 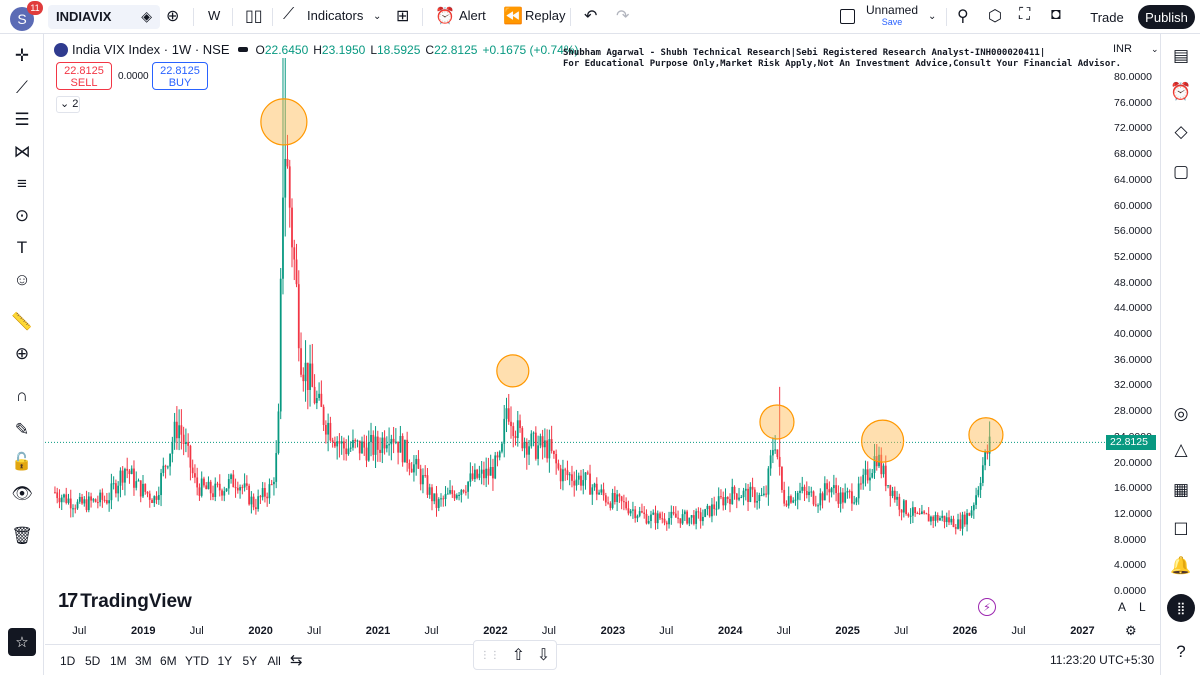 What do you see at coordinates (1131, 630) in the screenshot?
I see `chart-settings-gear-icon: ⚙` at bounding box center [1131, 630].